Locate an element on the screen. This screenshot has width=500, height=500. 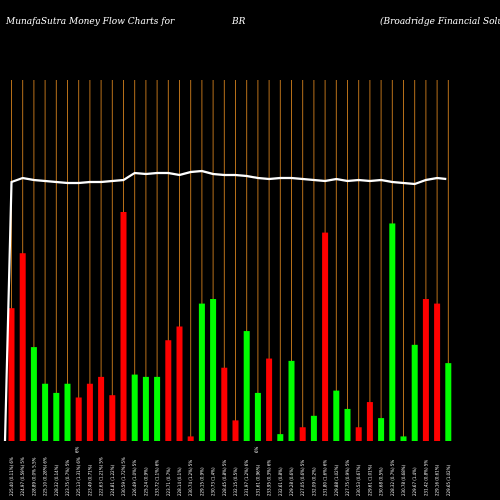
x-tick-label: 232.61 (0.8%) is located at coordinates (280, 481).